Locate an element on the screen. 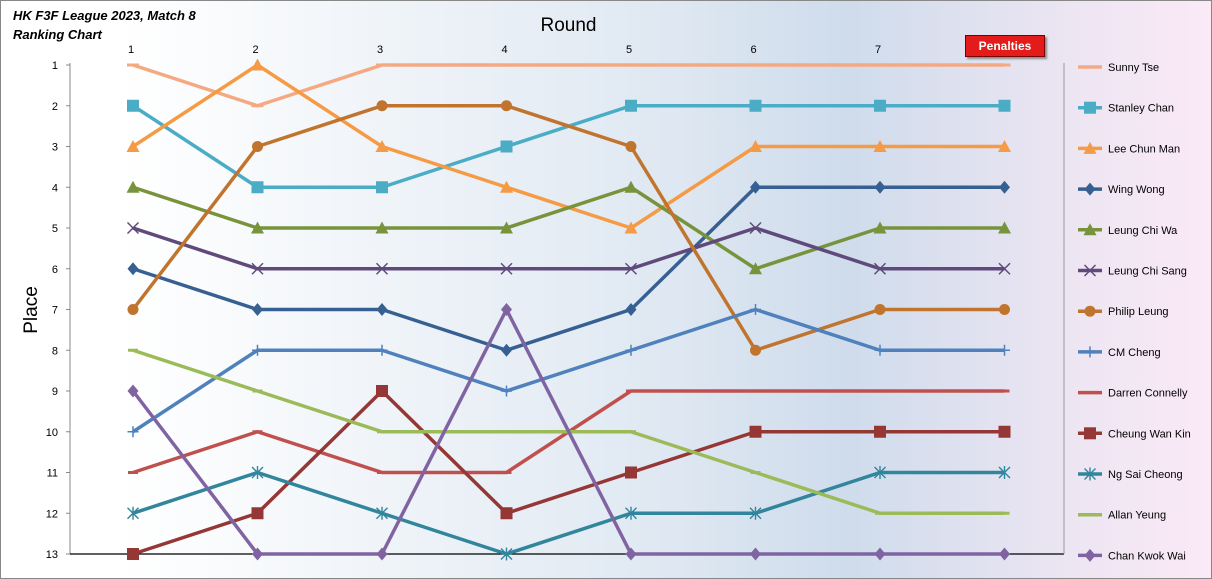  legend-marker-ng-sai-cheong is located at coordinates (1090, 474).